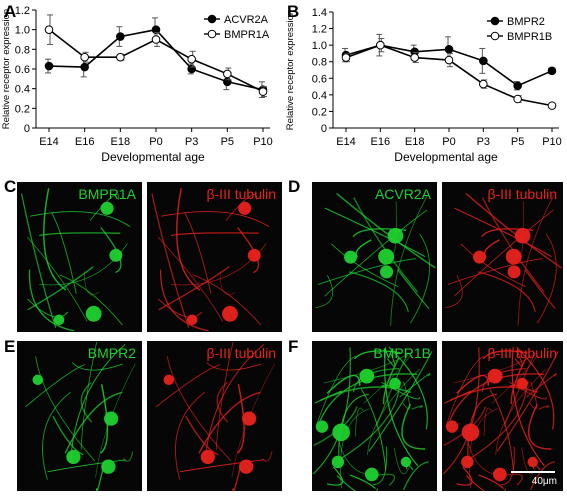 Image resolution: width=567 pixels, height=498 pixels. I want to click on chartb-y-axis-label: Relative receptor expression, so click(290, 70).